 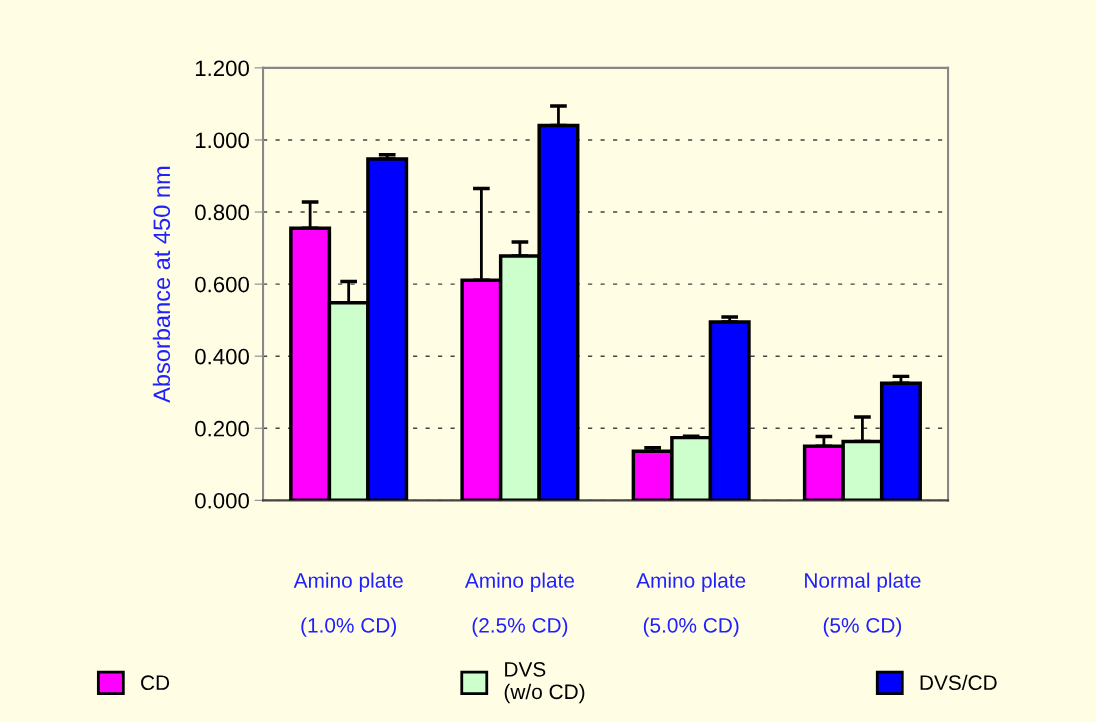 What do you see at coordinates (161, 284) in the screenshot?
I see `y-axis-title: Absorbance at 450 nm` at bounding box center [161, 284].